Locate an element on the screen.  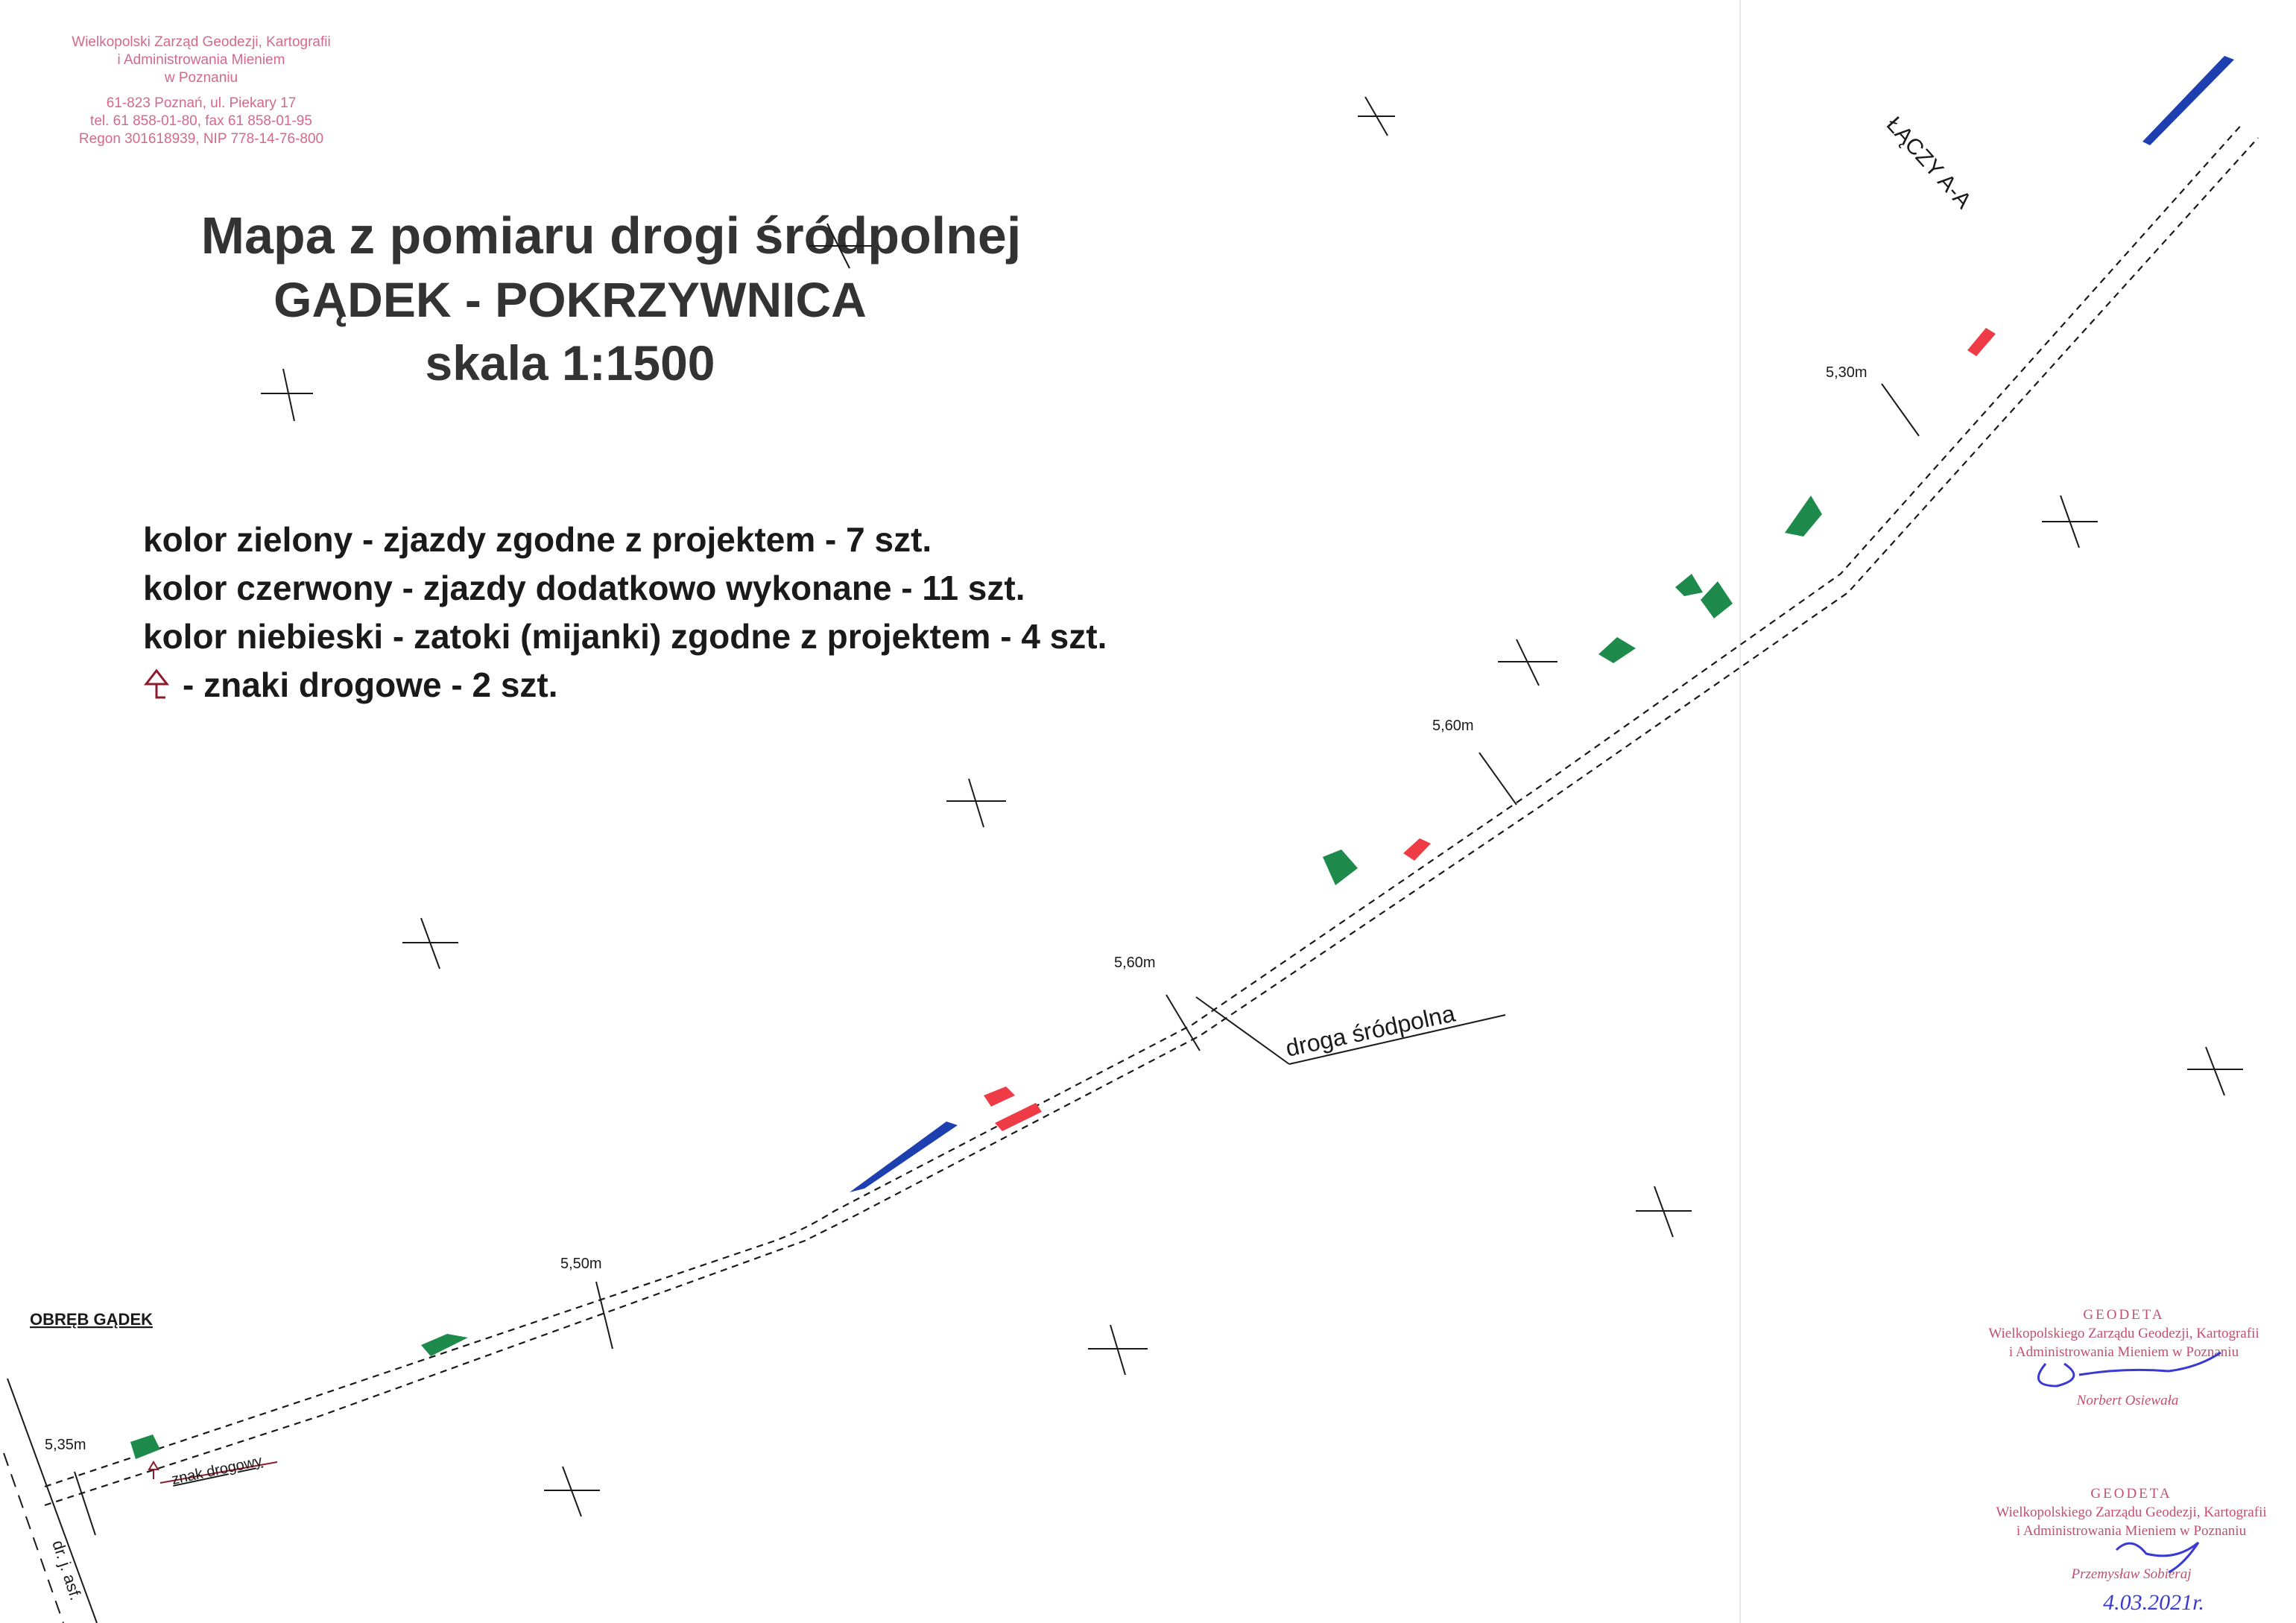
stamp-line: w Poznaniu is located at coordinates (201, 78).